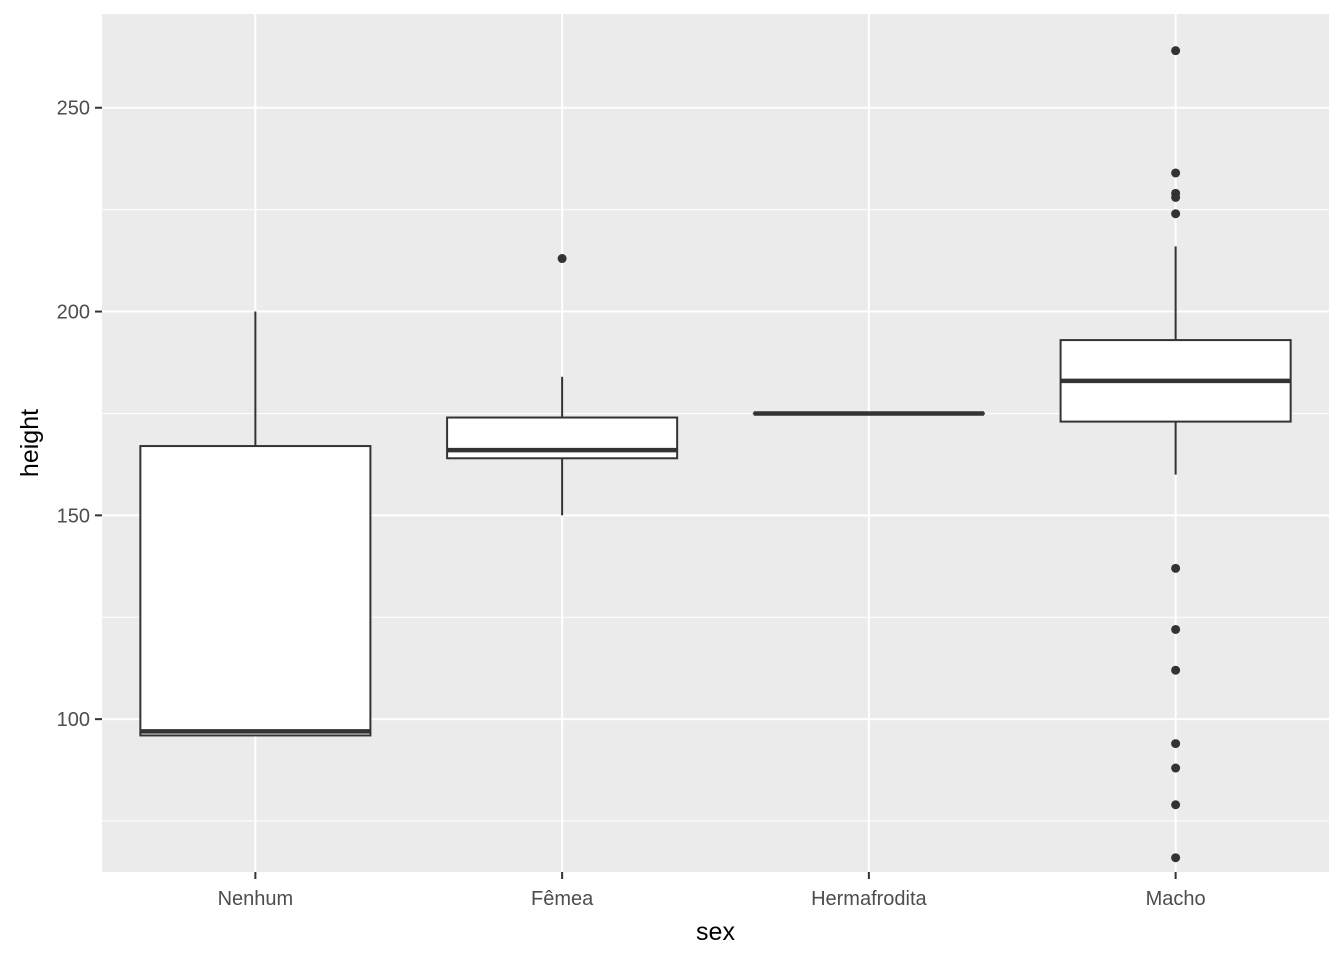  What do you see at coordinates (73, 516) in the screenshot?
I see `y-tick-label: 150` at bounding box center [73, 516].